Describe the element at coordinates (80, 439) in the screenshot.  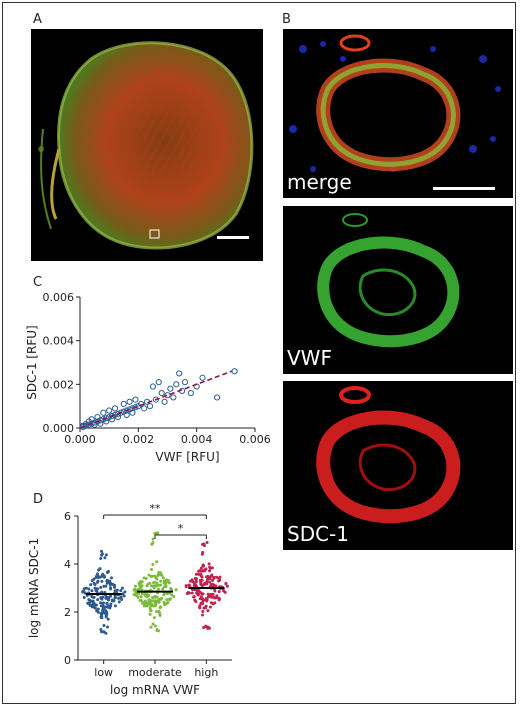
I see `x-tick-label-c: 0.000` at that location.